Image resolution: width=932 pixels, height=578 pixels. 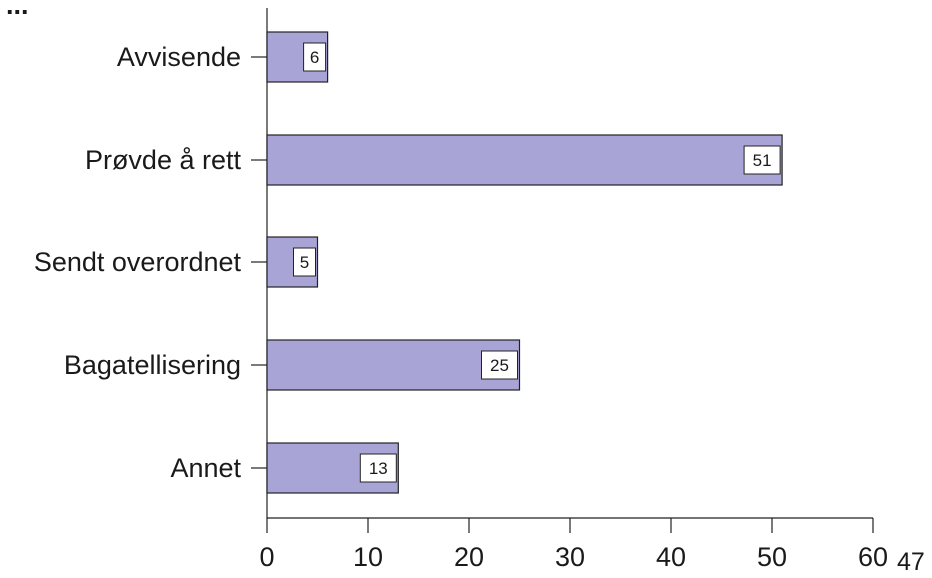 I want to click on data-label: 25, so click(x=499, y=365).